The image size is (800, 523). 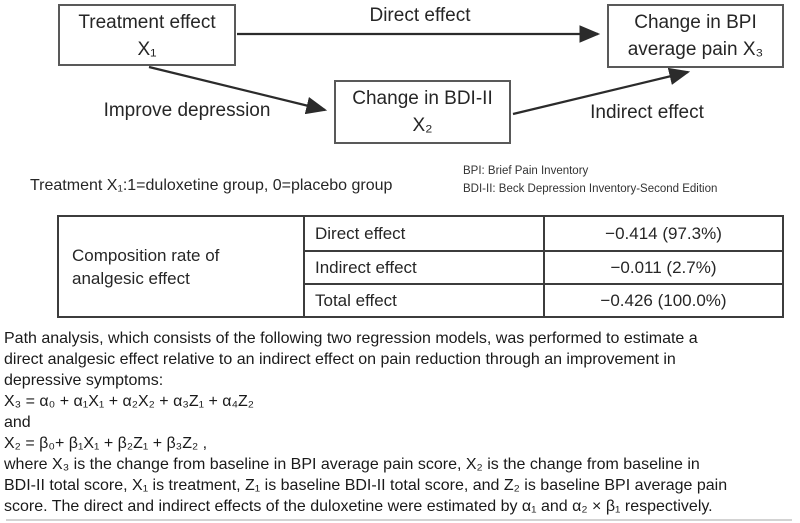 I want to click on node-bdi-line2: X₂, so click(x=422, y=125).